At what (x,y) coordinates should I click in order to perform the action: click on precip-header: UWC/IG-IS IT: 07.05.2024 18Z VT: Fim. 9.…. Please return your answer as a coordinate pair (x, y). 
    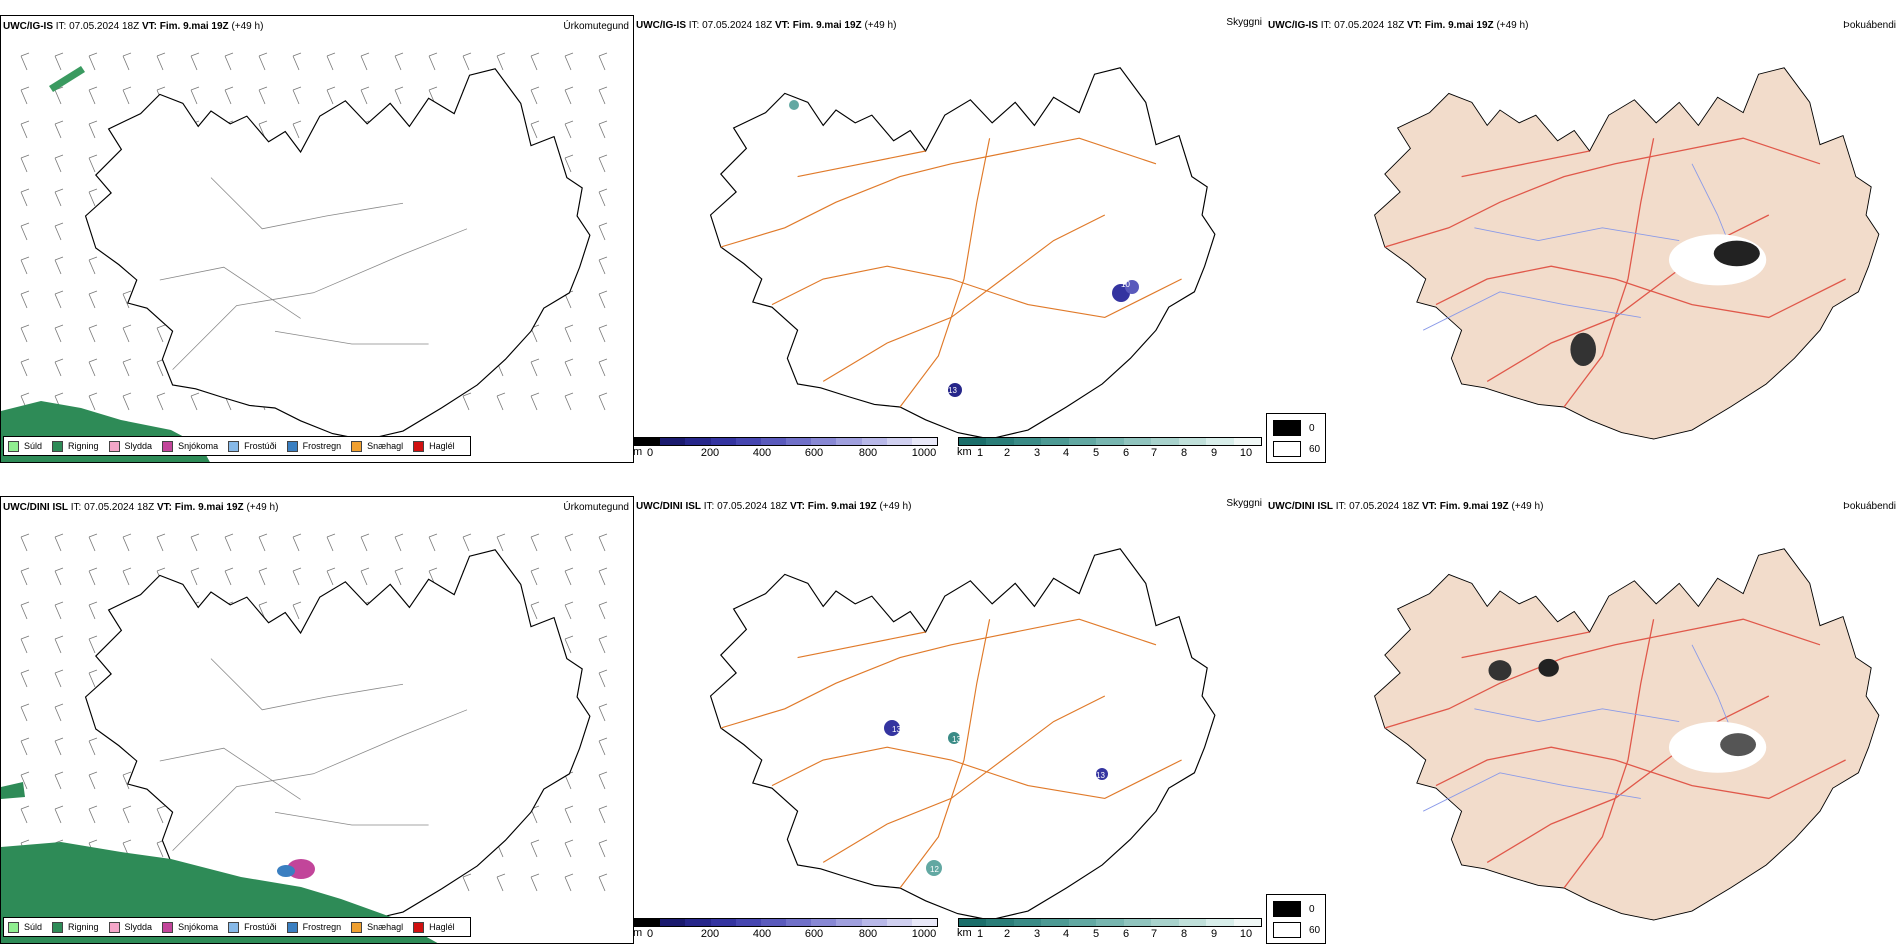
    Looking at the image, I should click on (316, 26).